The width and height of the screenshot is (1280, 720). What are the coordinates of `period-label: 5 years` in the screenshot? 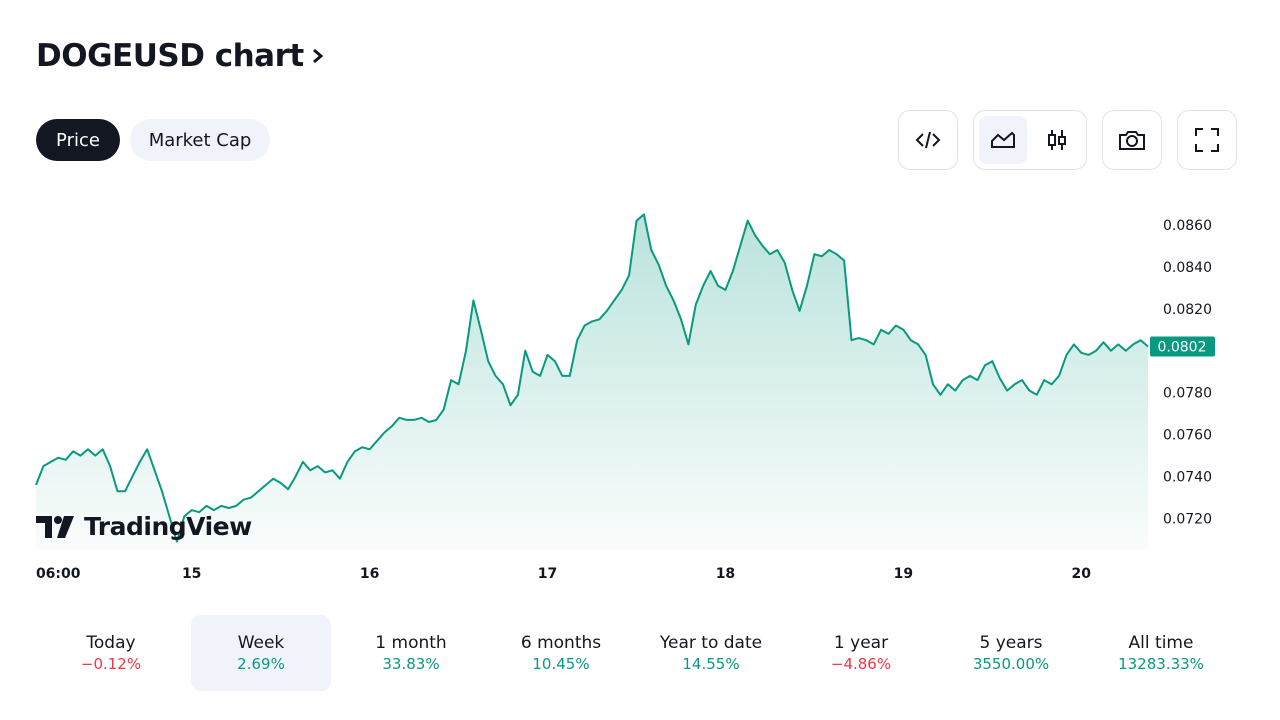 It's located at (1011, 643).